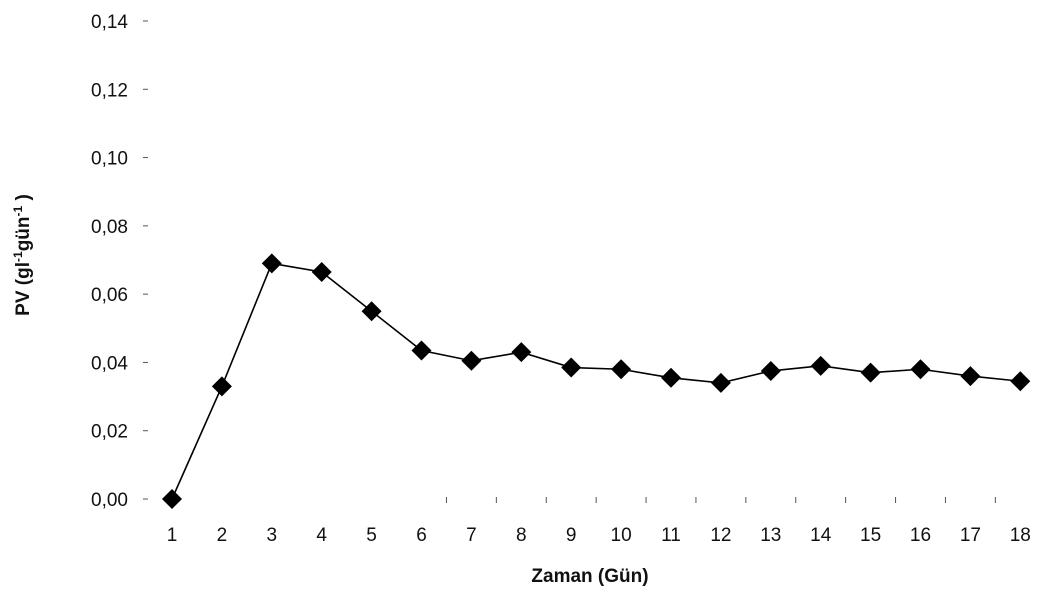 The image size is (1040, 589). What do you see at coordinates (521, 535) in the screenshot?
I see `x-tick-label: 8` at bounding box center [521, 535].